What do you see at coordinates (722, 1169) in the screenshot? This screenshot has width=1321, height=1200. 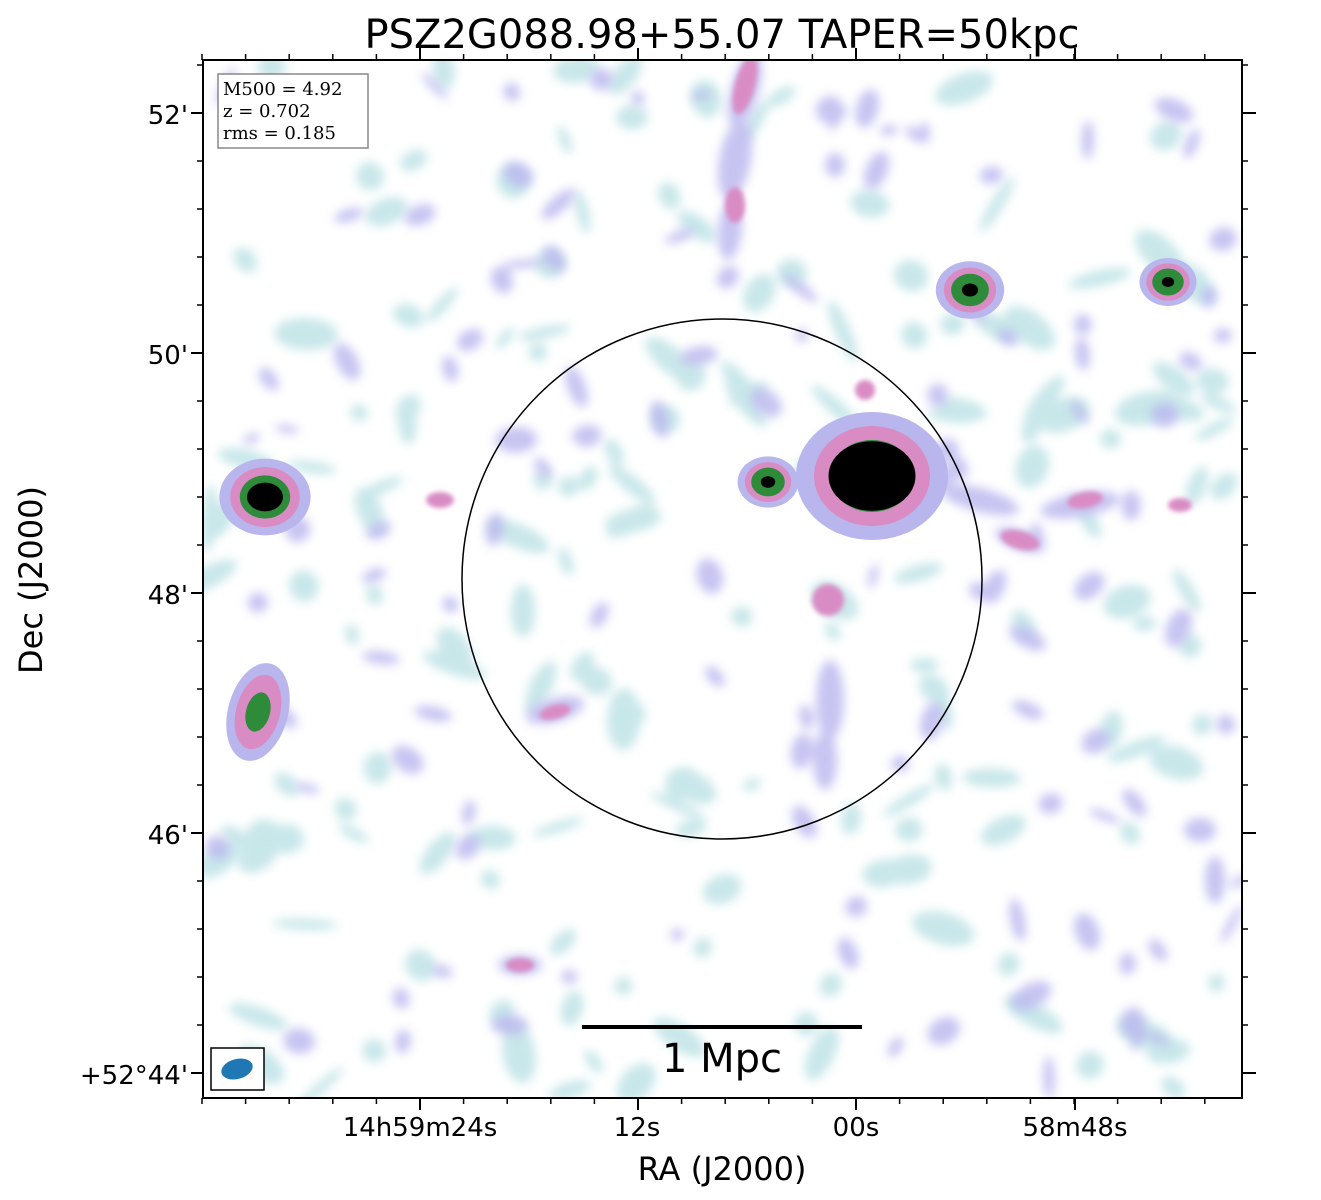 I see `x-axis-label: RA (J2000)` at bounding box center [722, 1169].